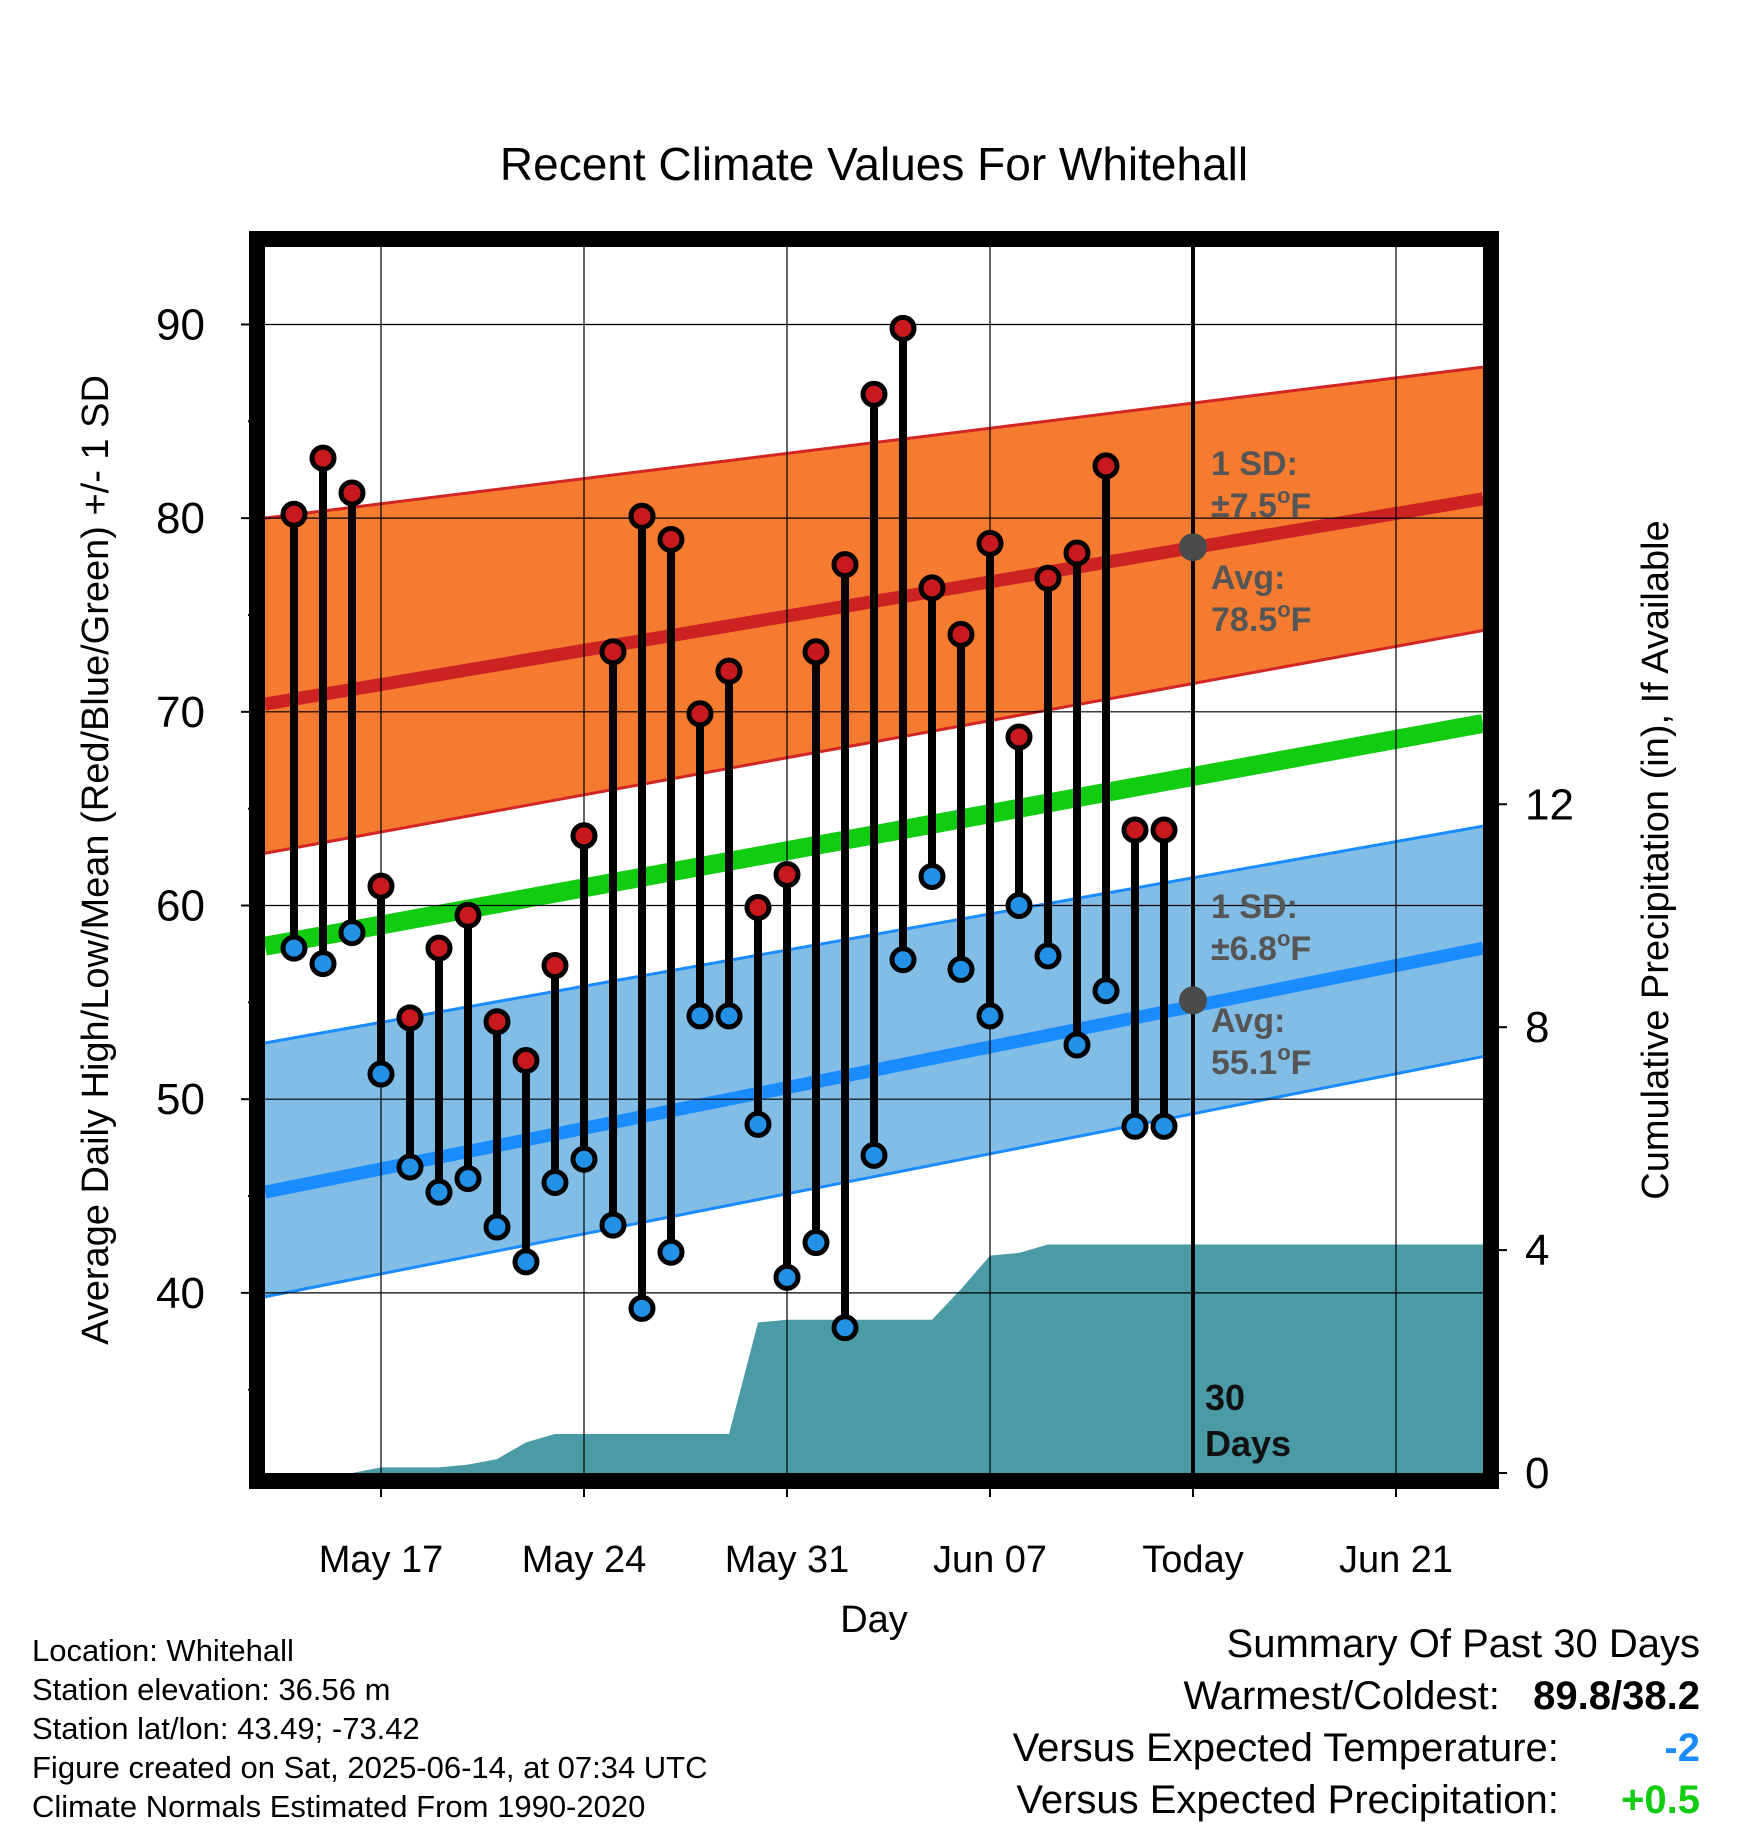  I want to click on info-latlon: Station lat/lon: 43.49; -73.42, so click(226, 1728).